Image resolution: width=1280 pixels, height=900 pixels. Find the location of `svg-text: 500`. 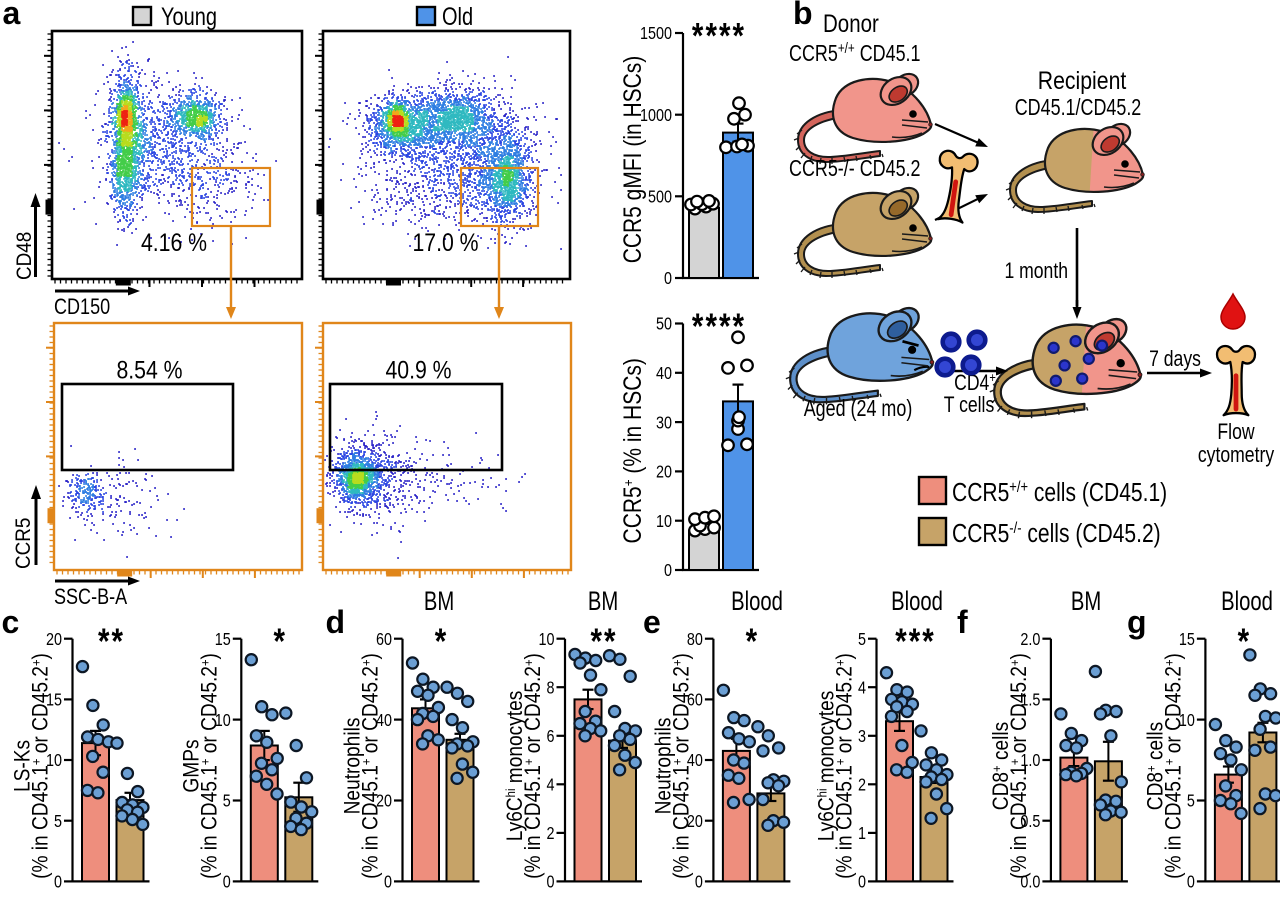

svg-text: 500 is located at coordinates (660, 197).